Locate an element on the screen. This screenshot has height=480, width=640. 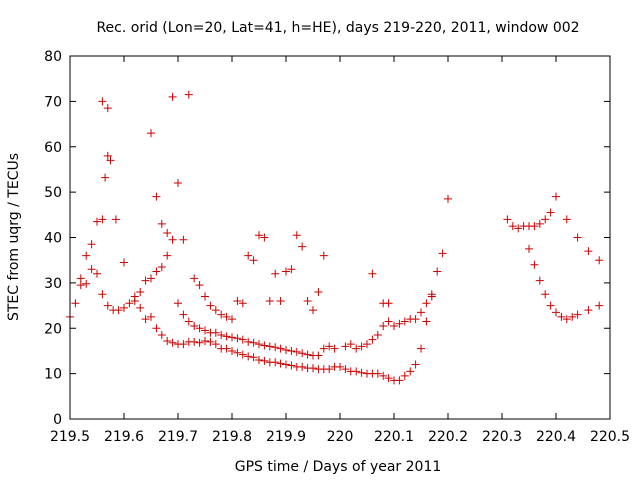
x-tick-label: 220.2 is located at coordinates (448, 437).